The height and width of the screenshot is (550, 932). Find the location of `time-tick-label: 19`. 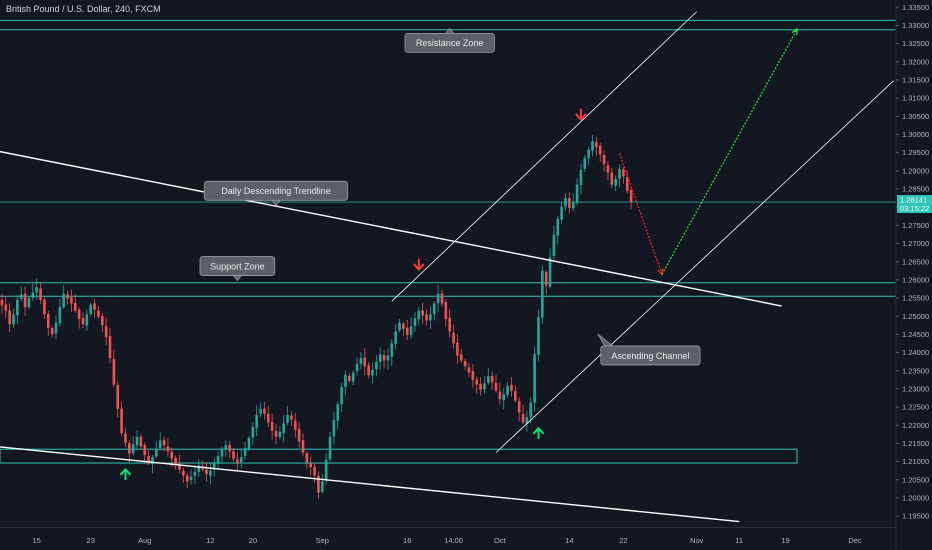

time-tick-label: 19 is located at coordinates (785, 540).